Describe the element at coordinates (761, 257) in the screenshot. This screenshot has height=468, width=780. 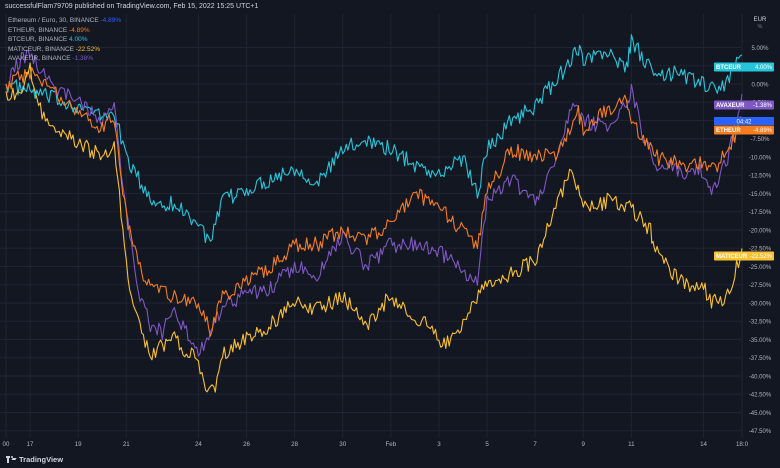
I see `last-value-change: -22.52%` at that location.